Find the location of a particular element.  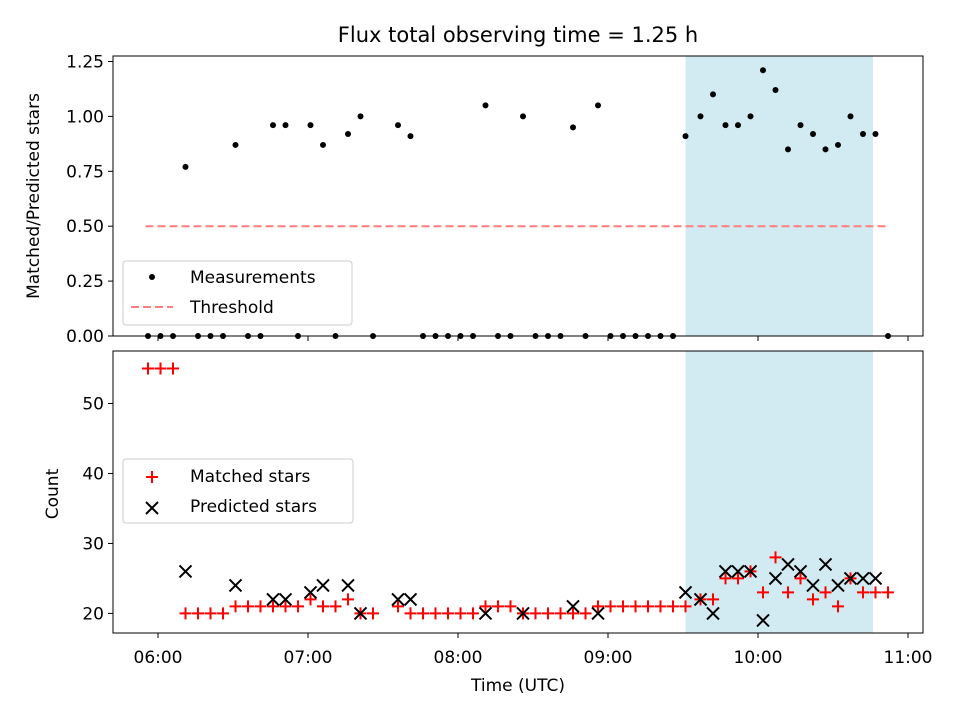

count-legend: Matched stars Predicted stars is located at coordinates (238, 491).